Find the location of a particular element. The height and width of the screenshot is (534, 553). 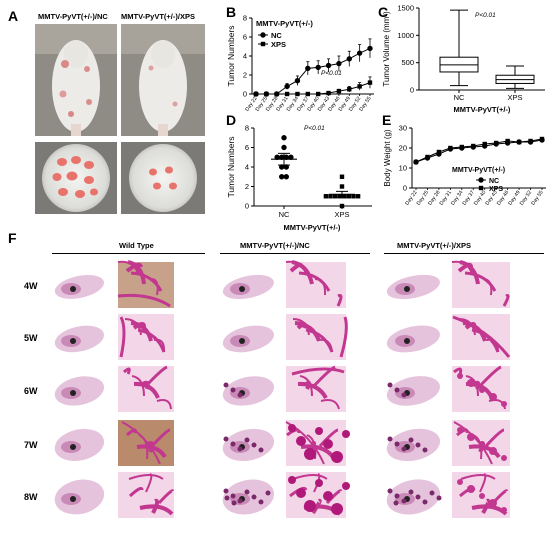

panel-f-header-nc: MMTV-PyVT(+/-)/NC is located at coordinates (275, 245).